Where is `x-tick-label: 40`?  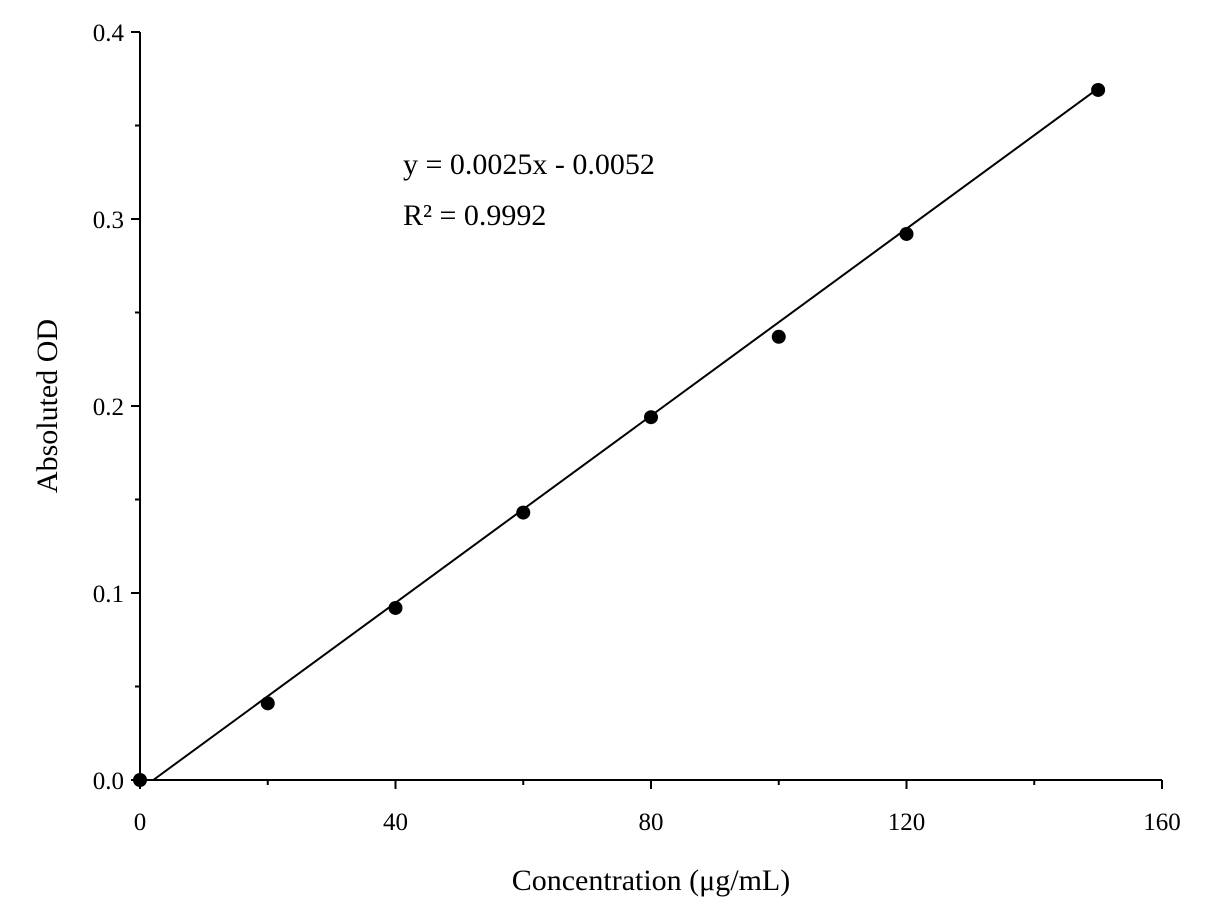
x-tick-label: 40 is located at coordinates (395, 822).